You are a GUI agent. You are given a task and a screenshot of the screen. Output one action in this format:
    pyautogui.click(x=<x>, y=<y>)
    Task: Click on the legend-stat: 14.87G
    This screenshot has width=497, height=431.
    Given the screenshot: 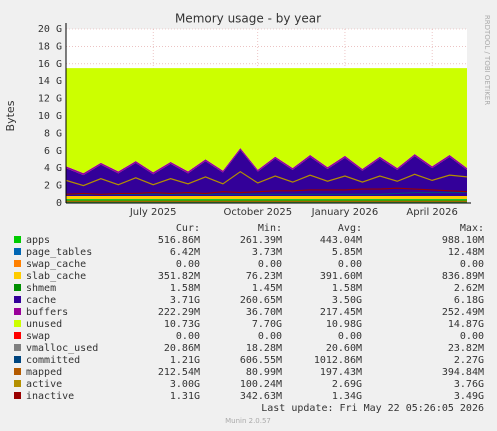 What is the action you would take?
    pyautogui.click(x=466, y=324)
    